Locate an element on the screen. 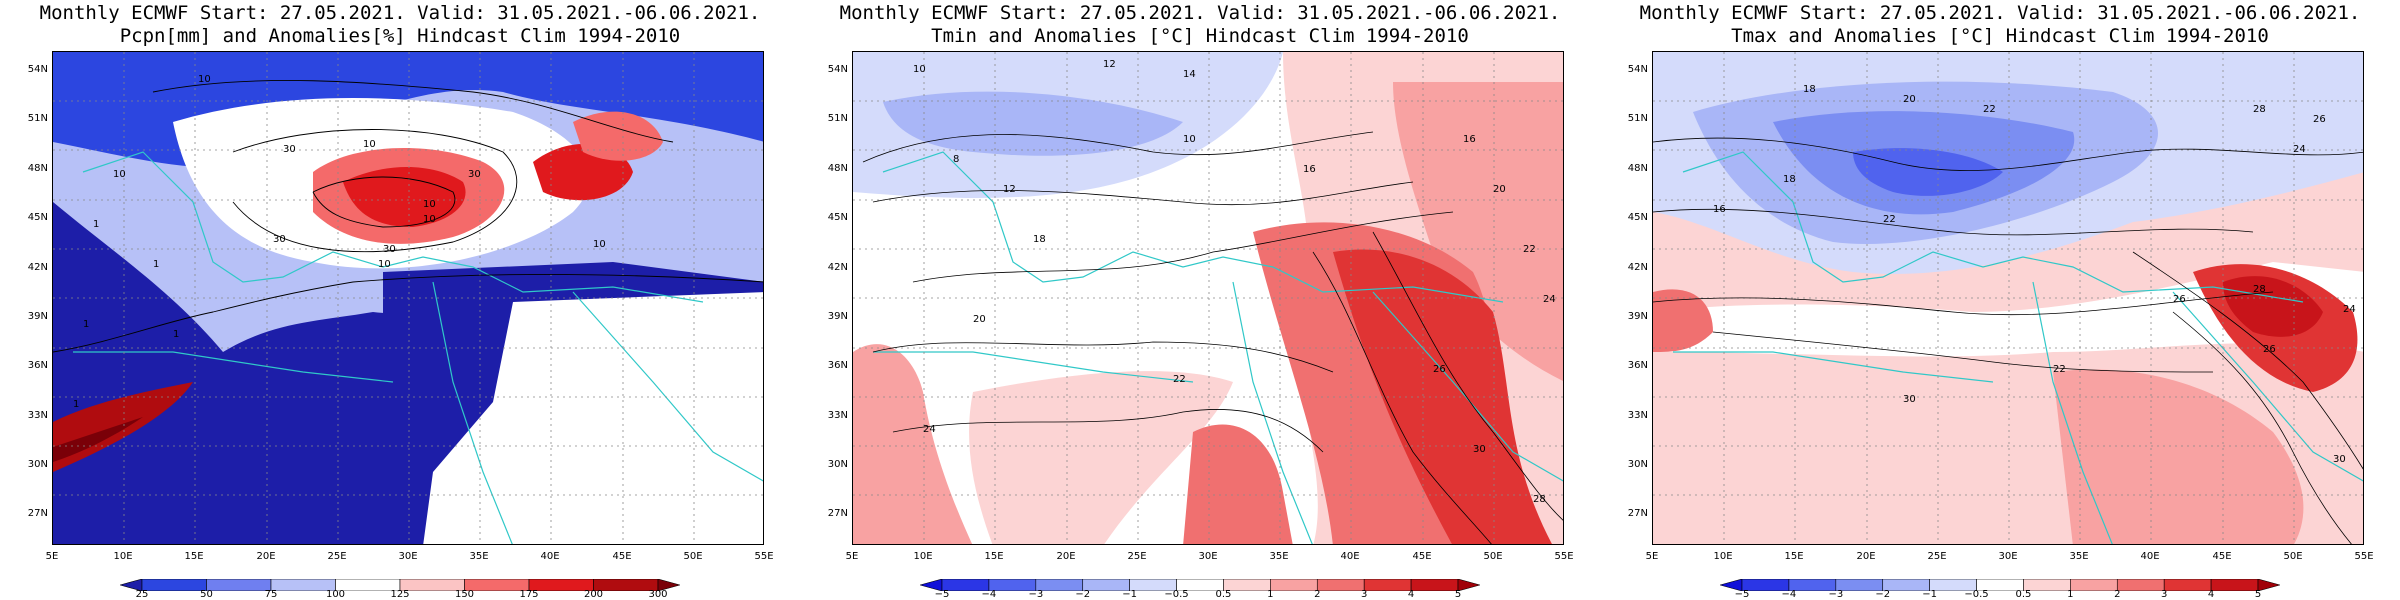 The height and width of the screenshot is (600, 2400). colorbar-label: 175 is located at coordinates (529, 594).